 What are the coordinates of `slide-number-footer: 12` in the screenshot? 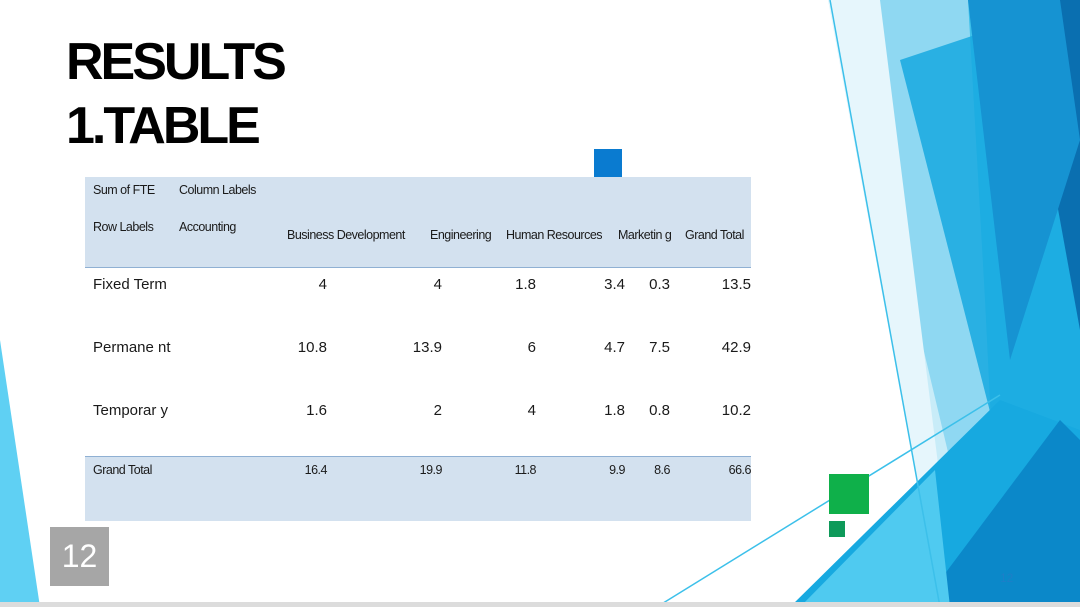 It's located at (1007, 578).